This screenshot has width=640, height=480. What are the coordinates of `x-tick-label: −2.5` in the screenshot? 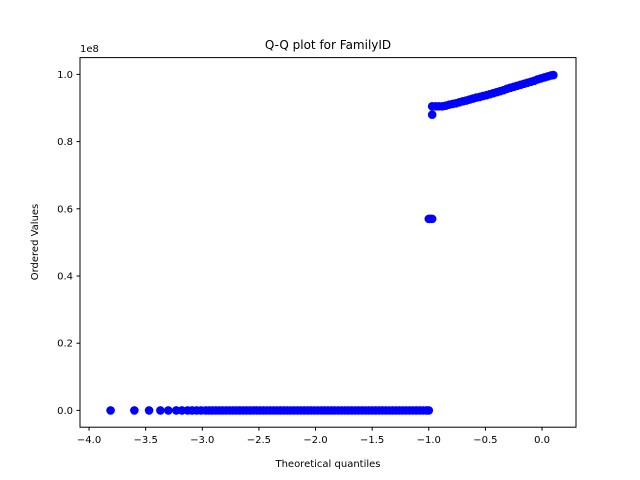 It's located at (259, 440).